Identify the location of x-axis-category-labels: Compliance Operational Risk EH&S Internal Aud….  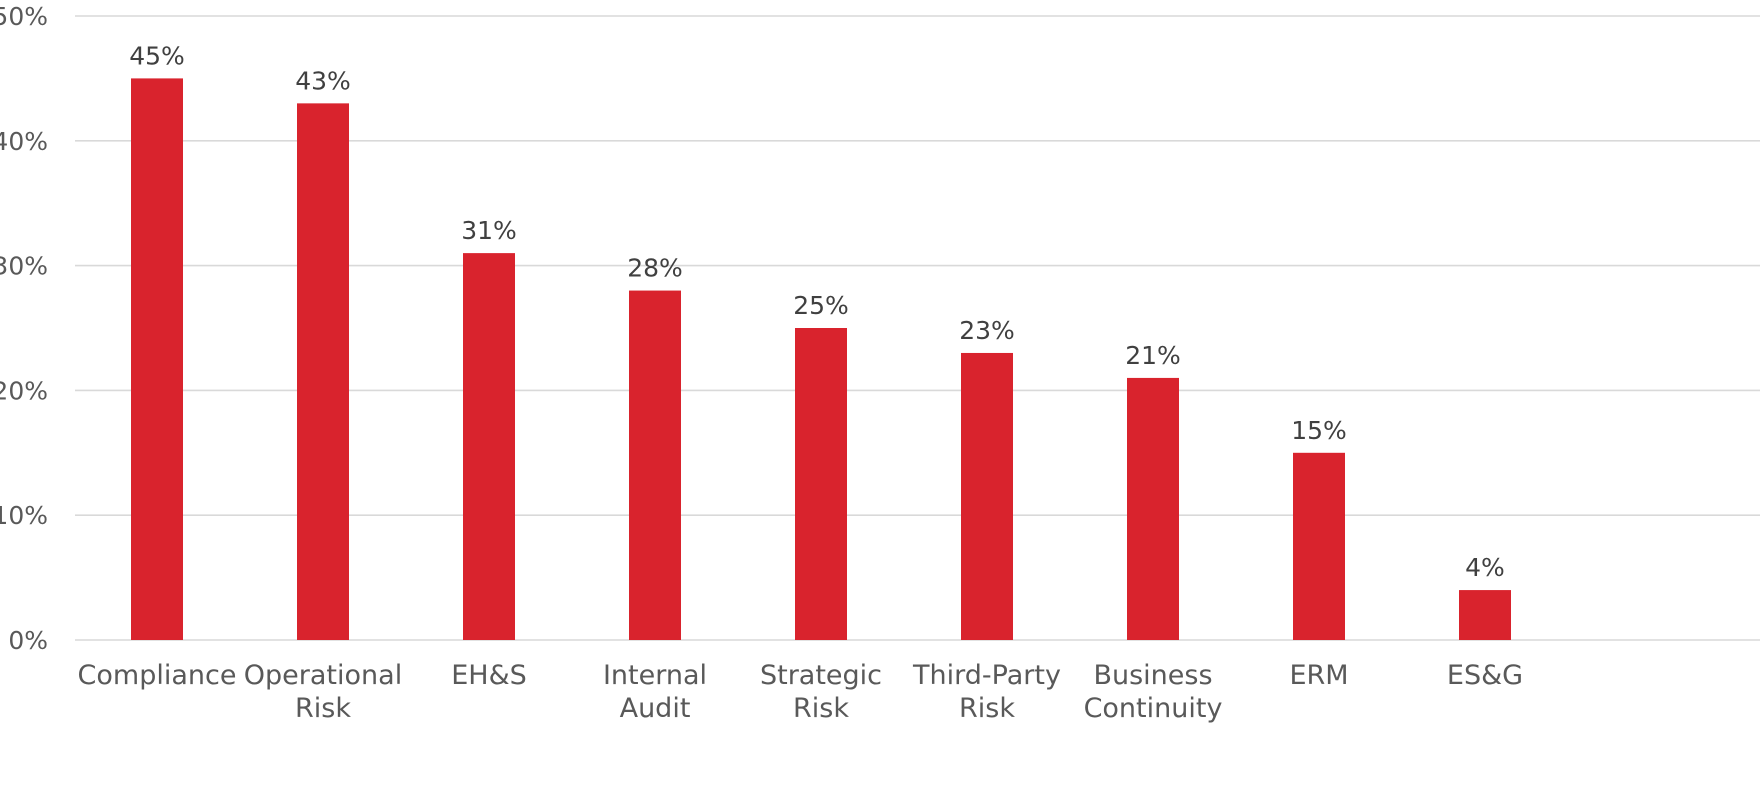
(801, 692).